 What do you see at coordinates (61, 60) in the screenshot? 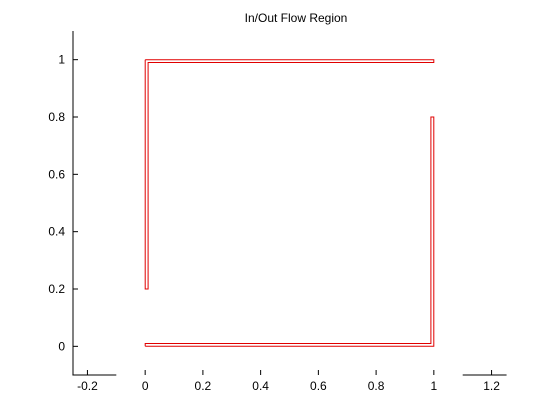
I see `y-tick-label: 1` at bounding box center [61, 60].